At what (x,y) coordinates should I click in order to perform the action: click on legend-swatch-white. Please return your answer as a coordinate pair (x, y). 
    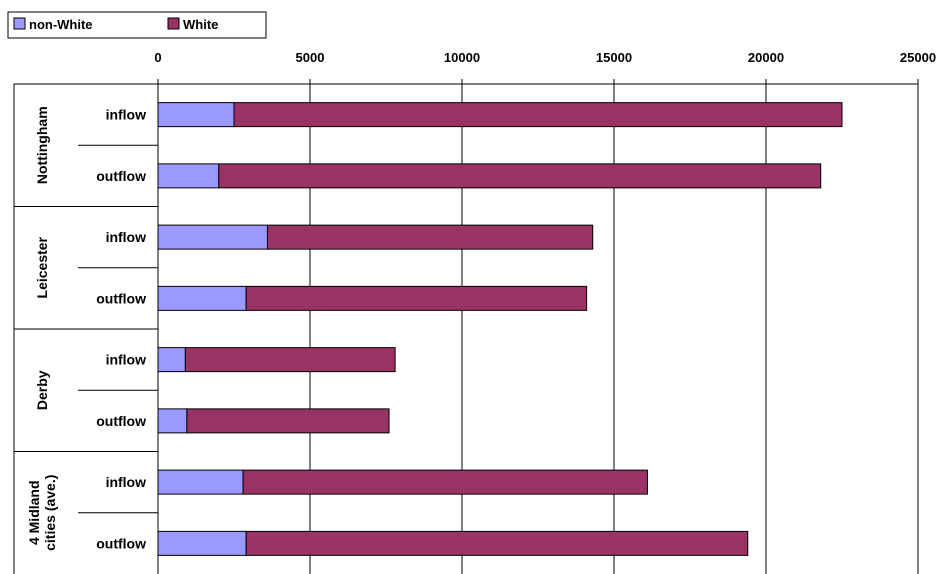
    Looking at the image, I should click on (173, 23).